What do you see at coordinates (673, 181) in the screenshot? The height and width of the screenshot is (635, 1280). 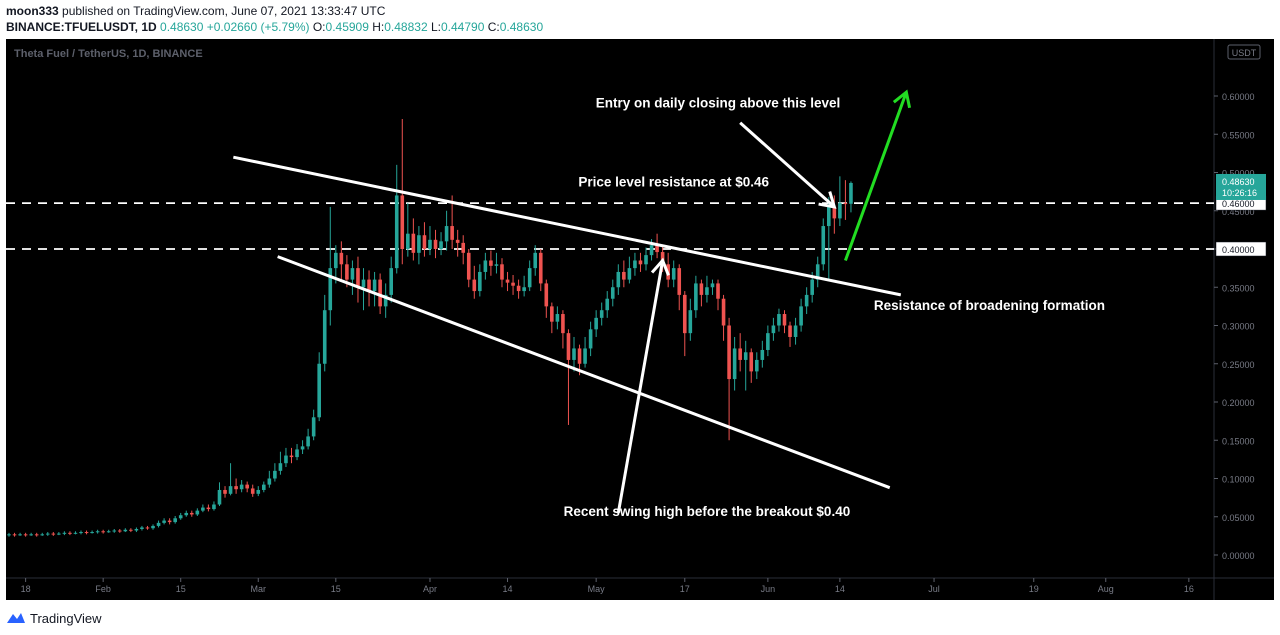 I see `annotation-text: Price level resistance at $0.46` at bounding box center [673, 181].